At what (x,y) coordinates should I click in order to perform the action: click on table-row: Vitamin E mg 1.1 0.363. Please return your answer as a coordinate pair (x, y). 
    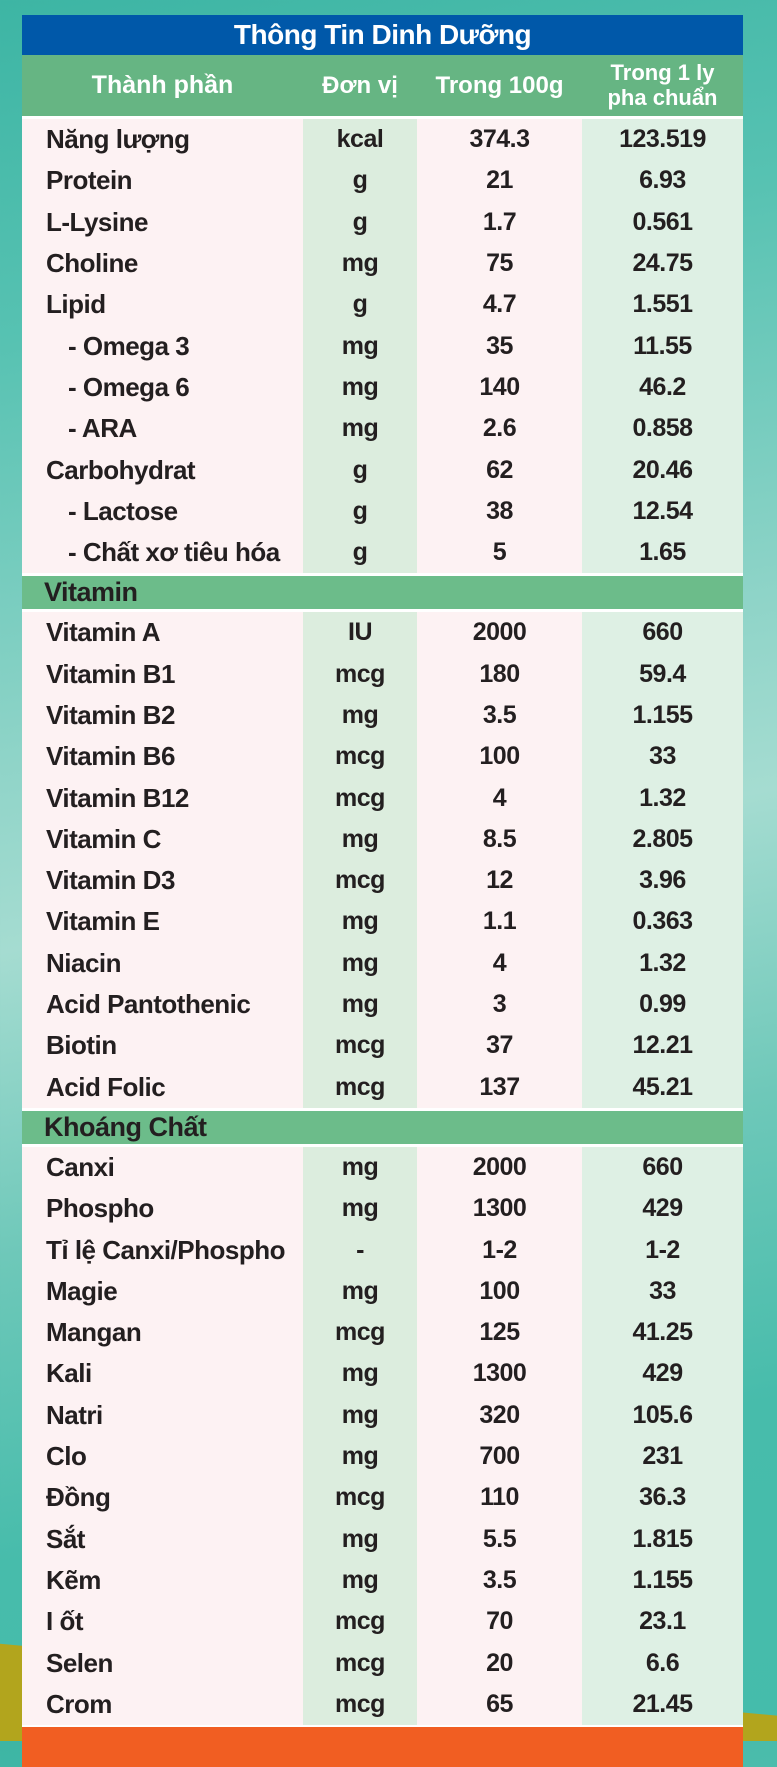
    Looking at the image, I should click on (382, 922).